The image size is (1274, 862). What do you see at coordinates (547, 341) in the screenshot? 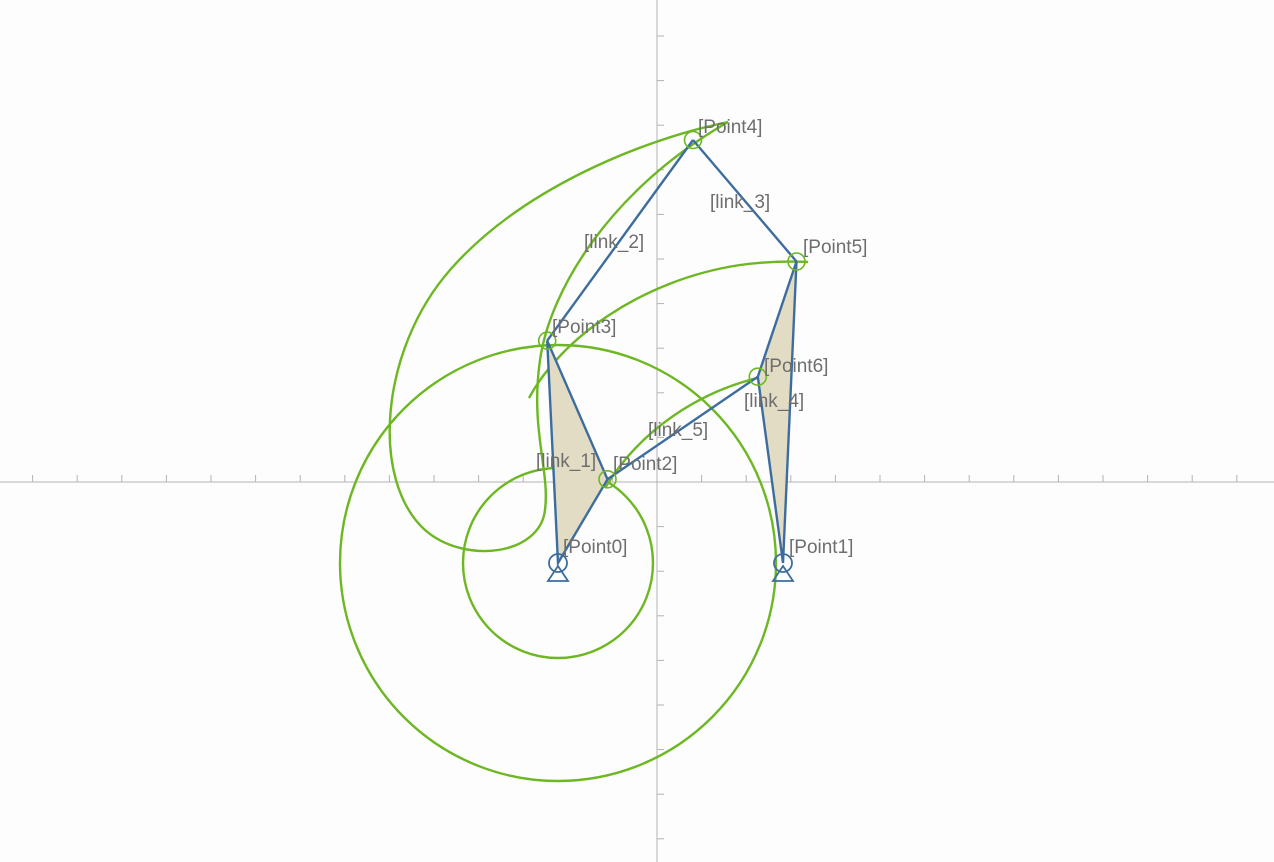
I see `joint-circle-icon-p3` at bounding box center [547, 341].